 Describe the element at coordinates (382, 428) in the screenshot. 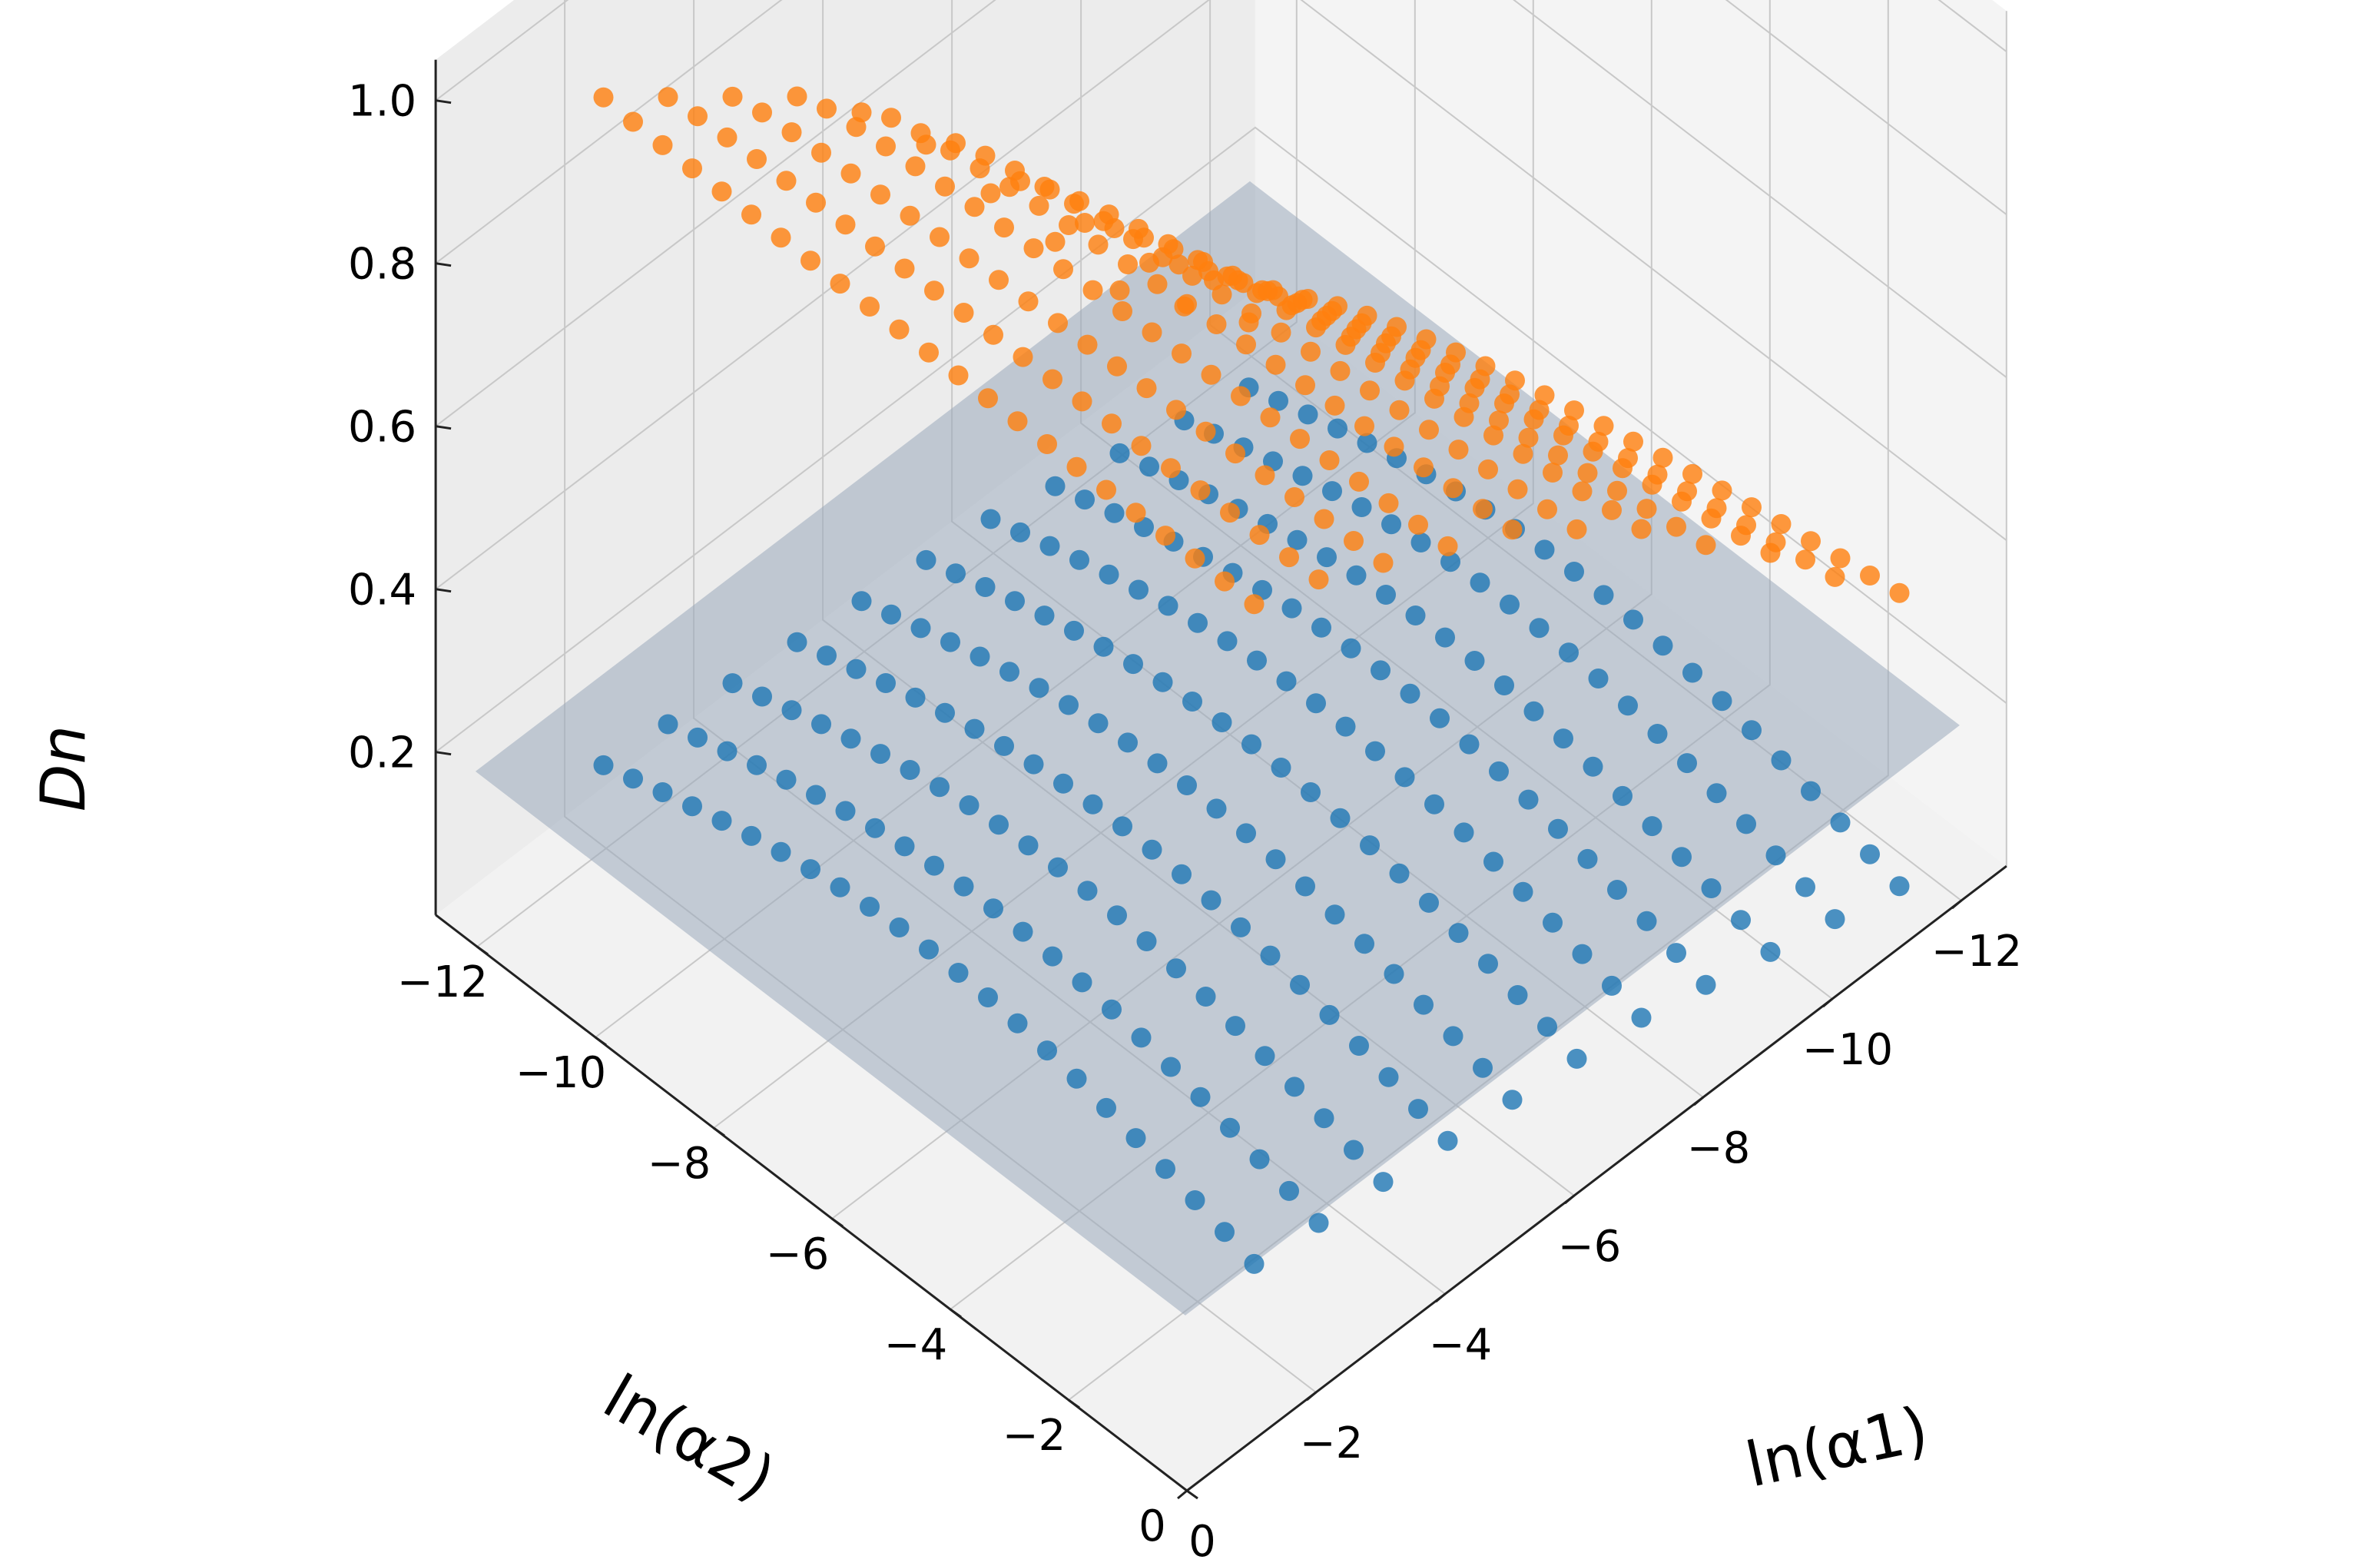

I see `z-tick-label: 0.6` at that location.